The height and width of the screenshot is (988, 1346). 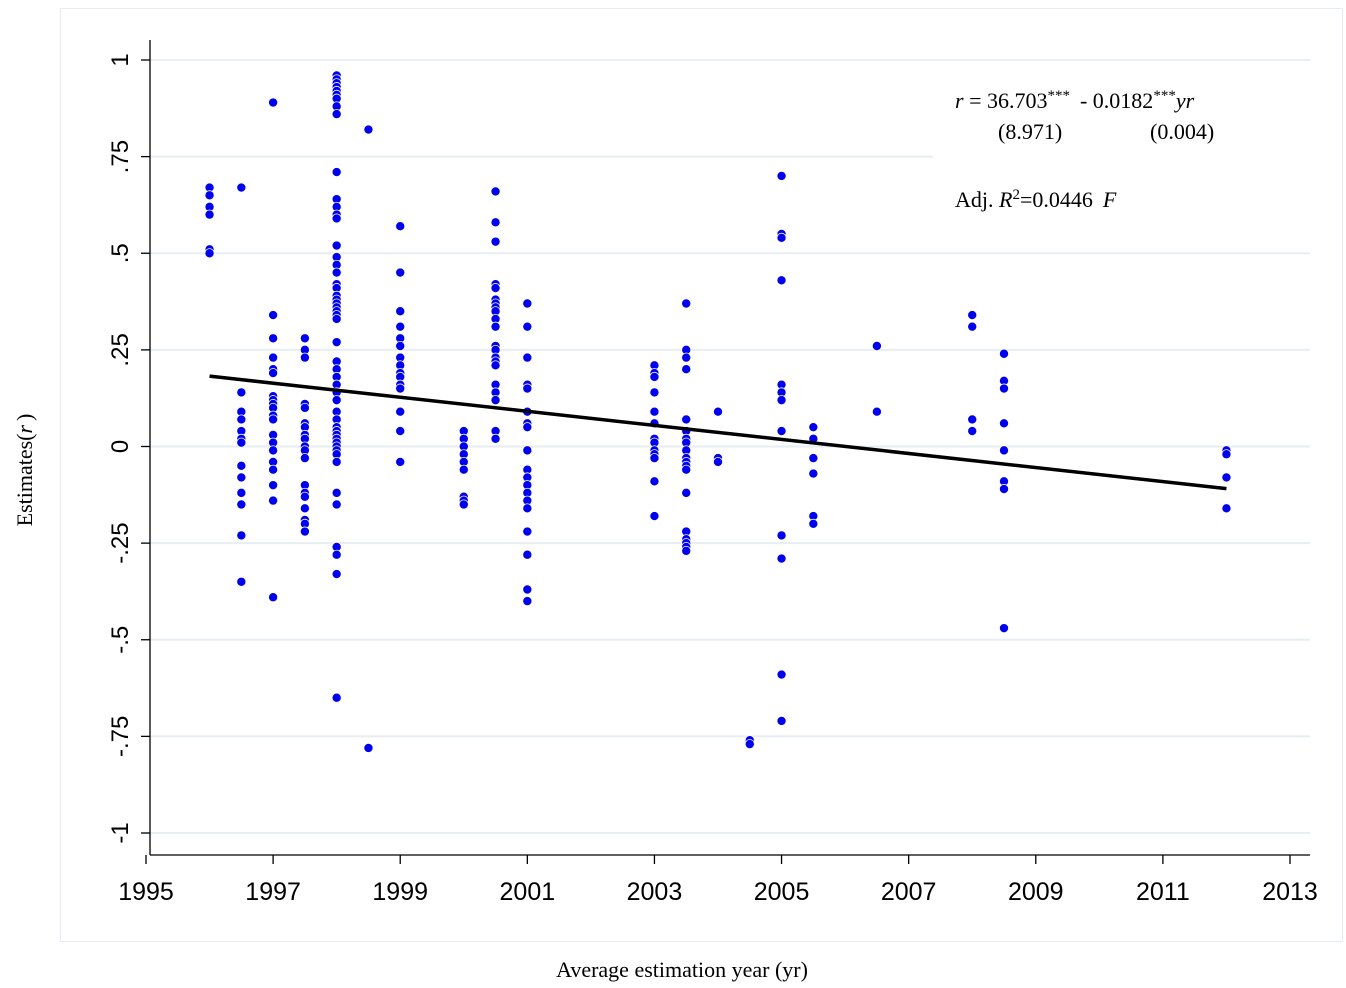 I want to click on y-tick-label: -.5, so click(x=120, y=640).